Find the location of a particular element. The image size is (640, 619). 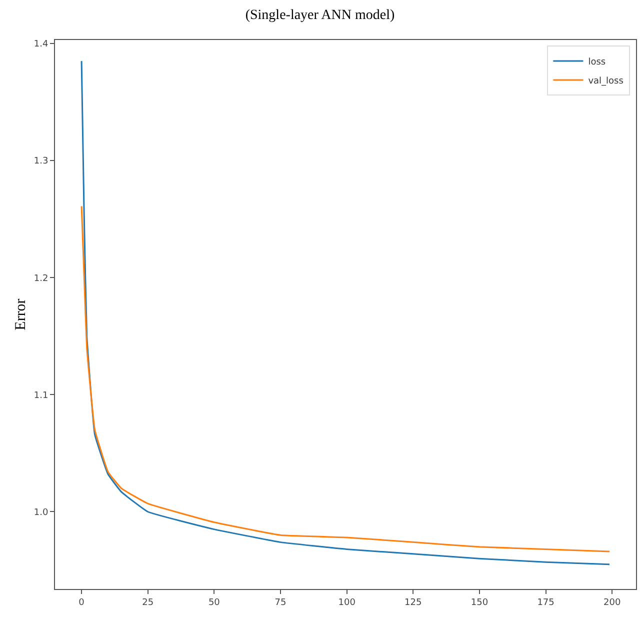

x-tick-label: 100 is located at coordinates (347, 603).